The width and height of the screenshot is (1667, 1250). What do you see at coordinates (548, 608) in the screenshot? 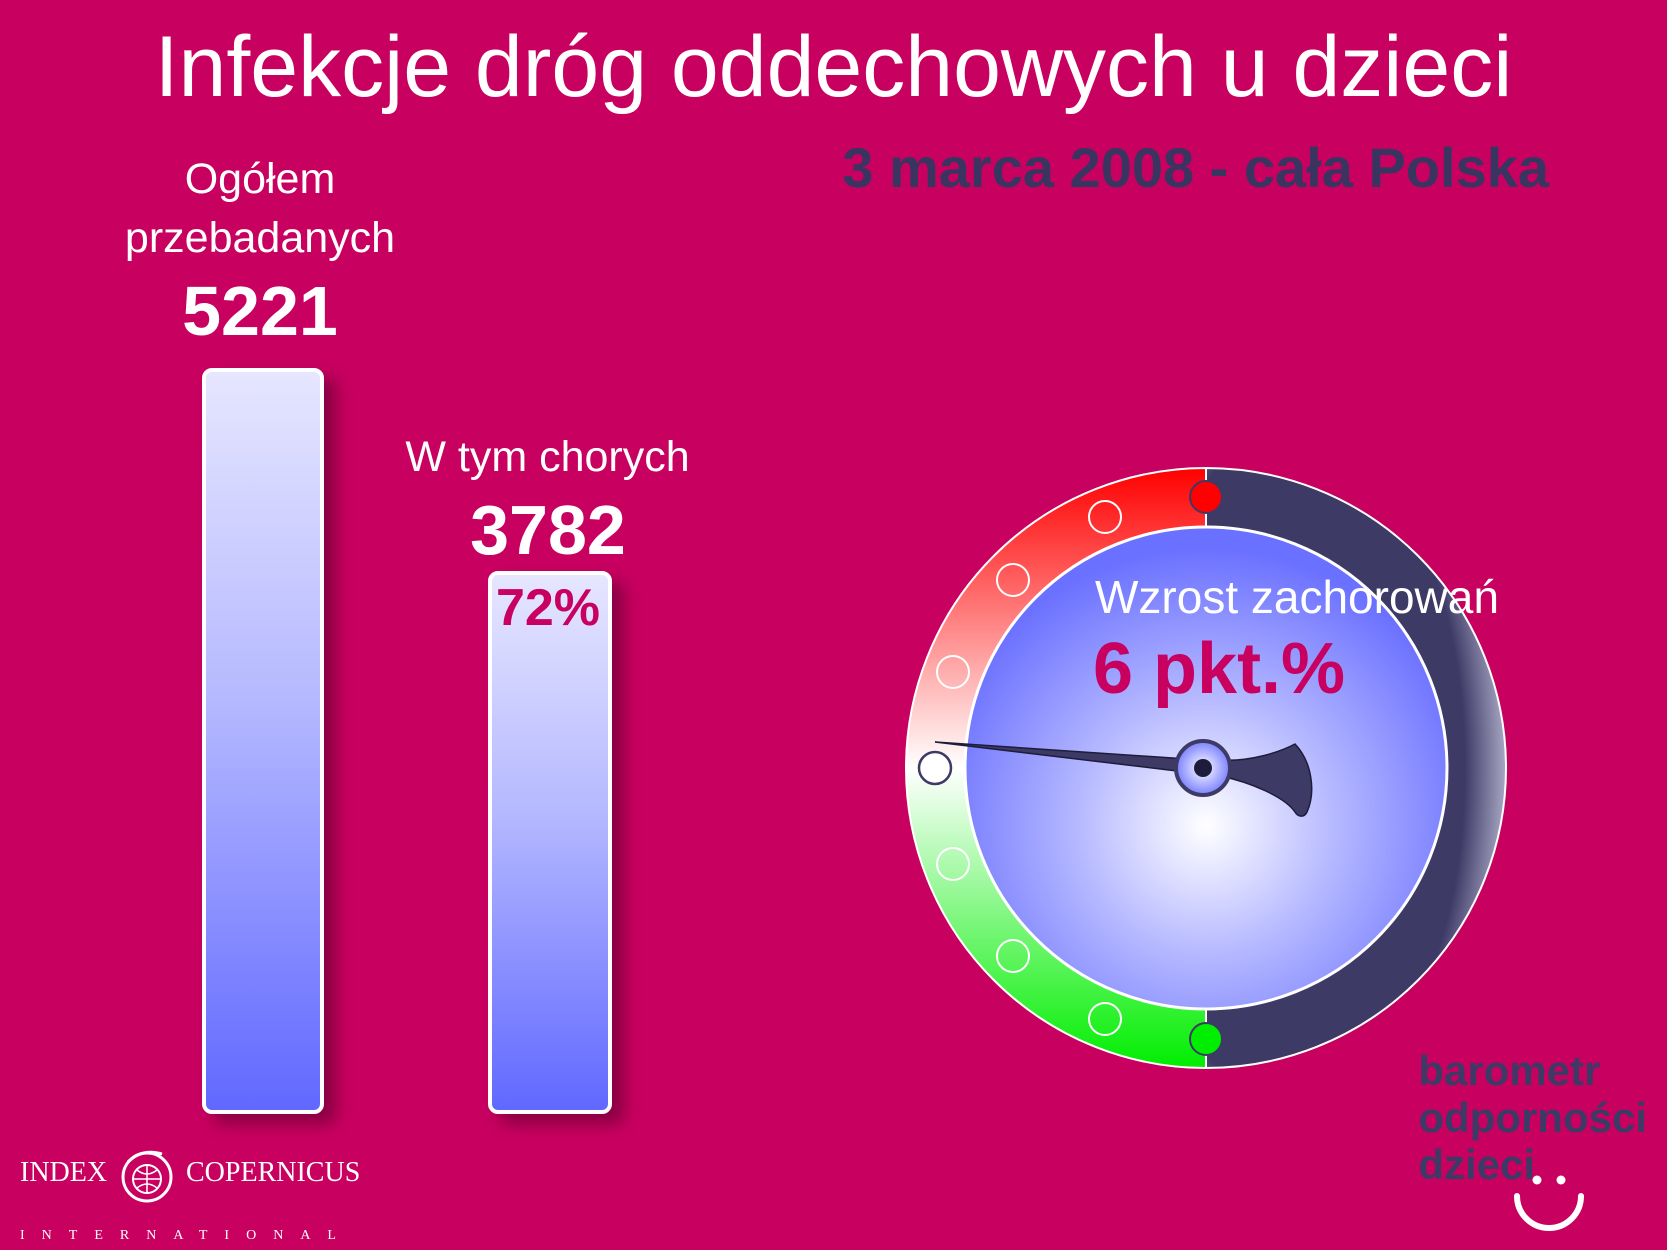
I see `sick-percent: 72%` at bounding box center [548, 608].